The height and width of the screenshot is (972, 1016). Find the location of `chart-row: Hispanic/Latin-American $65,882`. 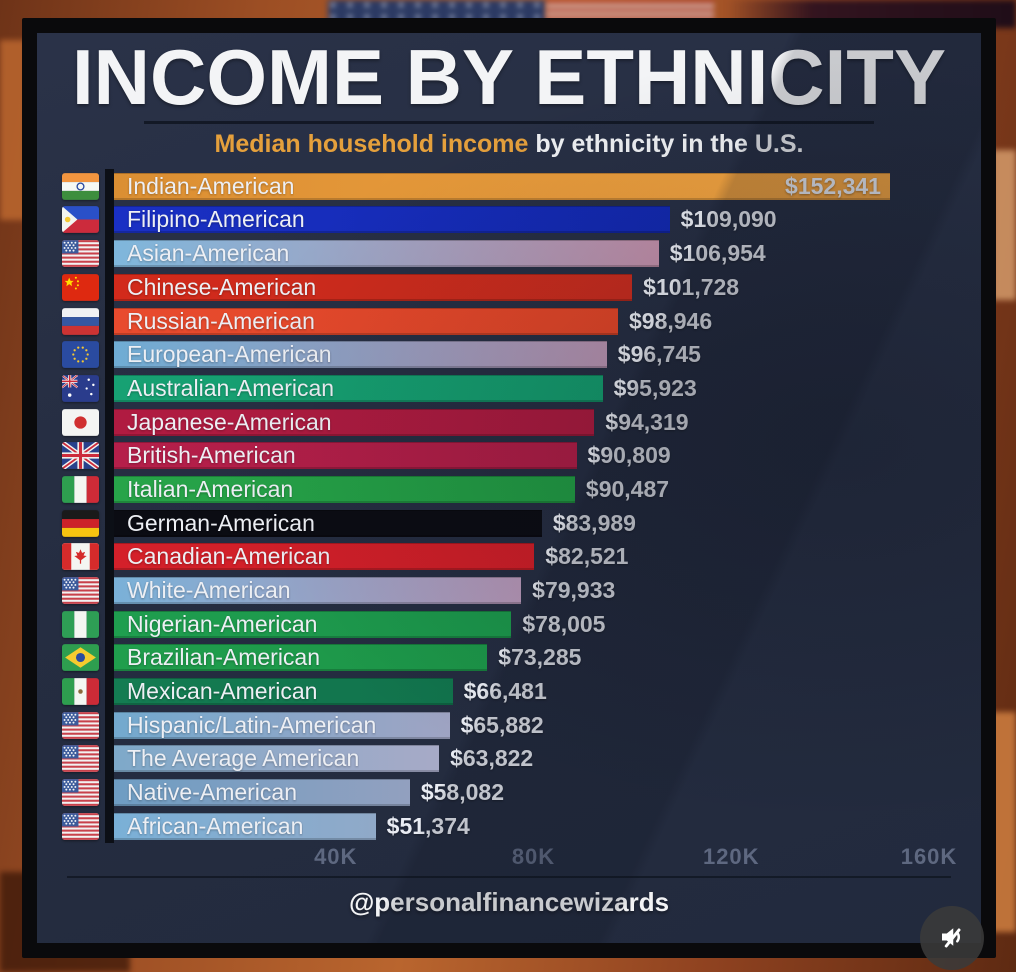

chart-row: Hispanic/Latin-American $65,882 is located at coordinates (521, 725).